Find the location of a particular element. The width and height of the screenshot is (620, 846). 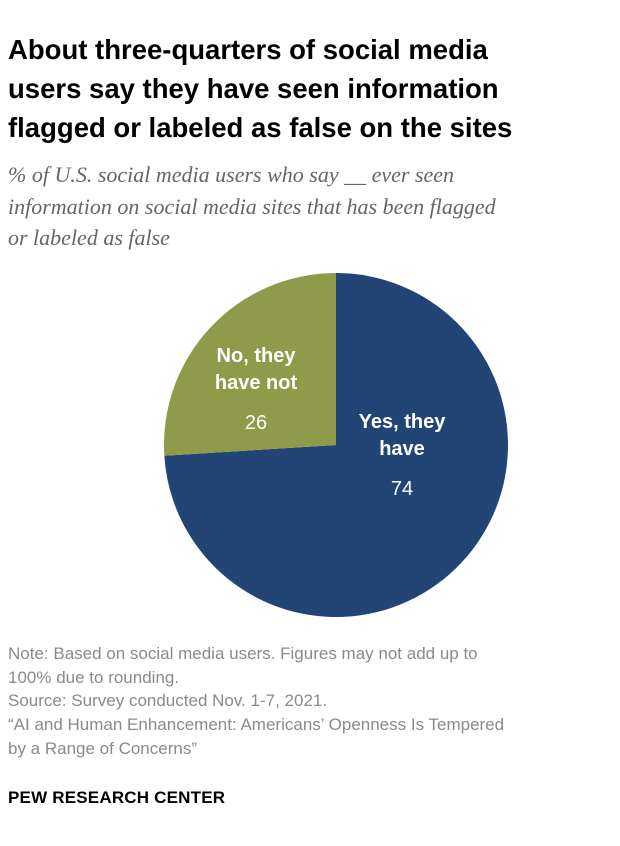

slice-label: have is located at coordinates (402, 449).